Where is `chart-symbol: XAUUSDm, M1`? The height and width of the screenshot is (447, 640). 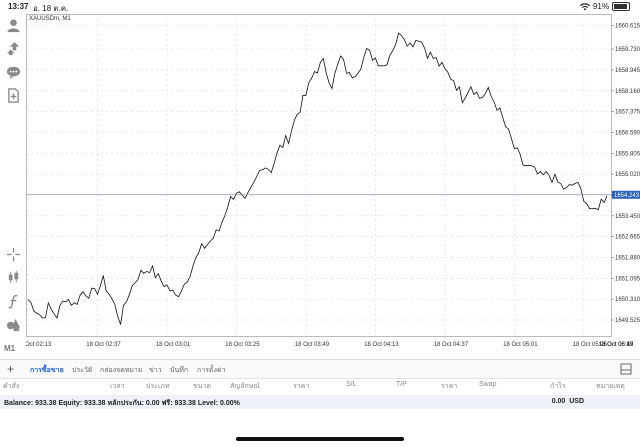
chart-symbol: XAUUSDm, M1 is located at coordinates (50, 19).